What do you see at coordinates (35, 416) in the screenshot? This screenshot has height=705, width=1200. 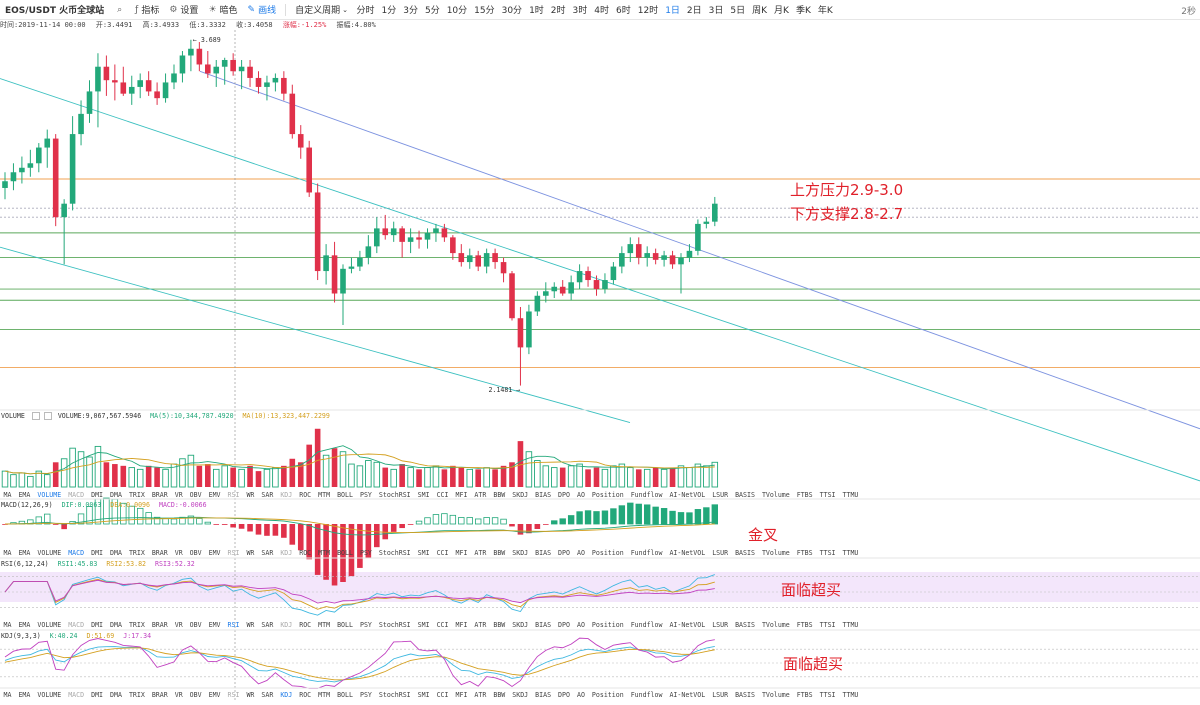 I see `panel-settings-box` at bounding box center [35, 416].